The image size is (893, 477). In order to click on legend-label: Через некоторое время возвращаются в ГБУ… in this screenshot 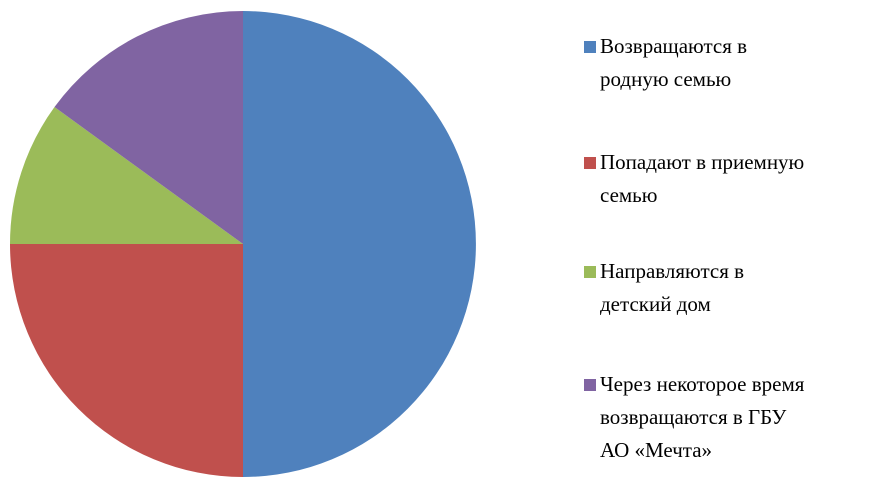, I will do `click(702, 417)`.